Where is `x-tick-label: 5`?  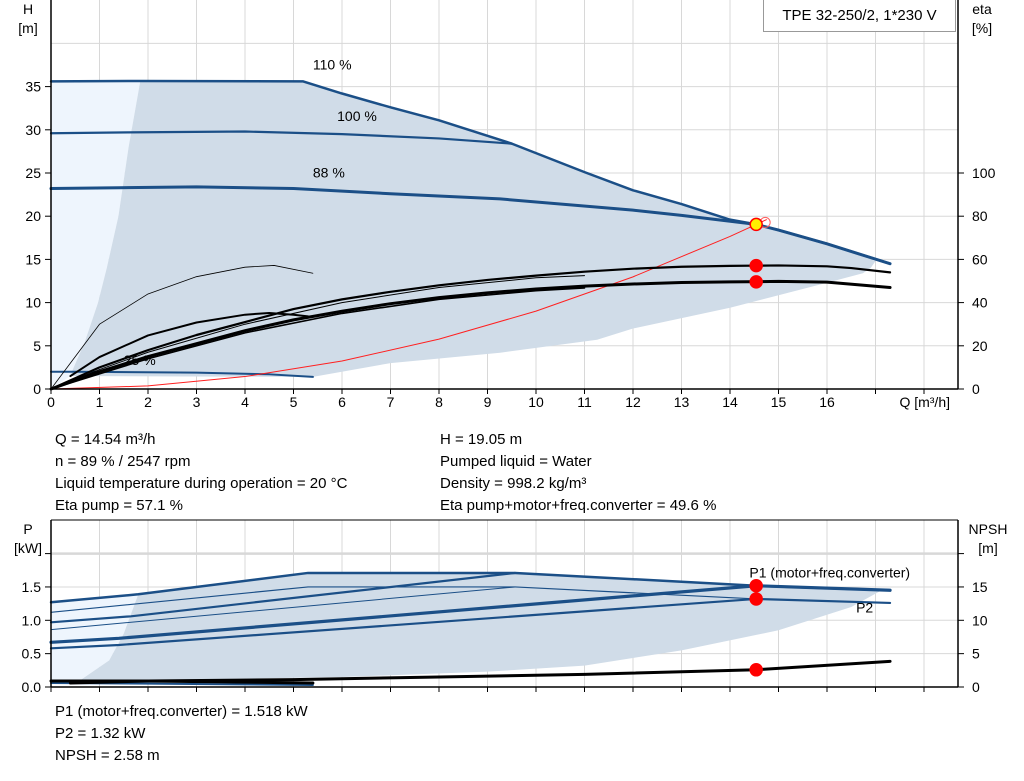 x-tick-label: 5 is located at coordinates (294, 402).